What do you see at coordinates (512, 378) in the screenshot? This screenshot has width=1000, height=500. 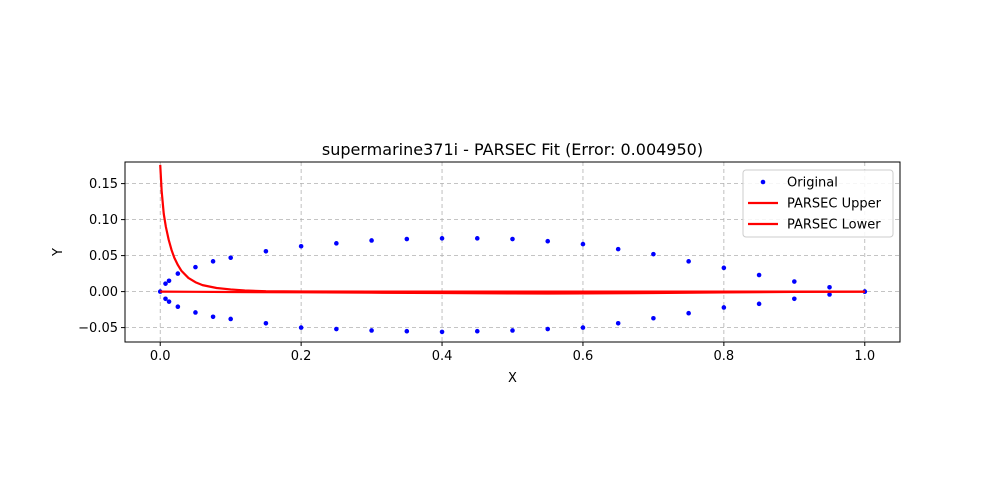 I see `x-axis-label: X` at bounding box center [512, 378].